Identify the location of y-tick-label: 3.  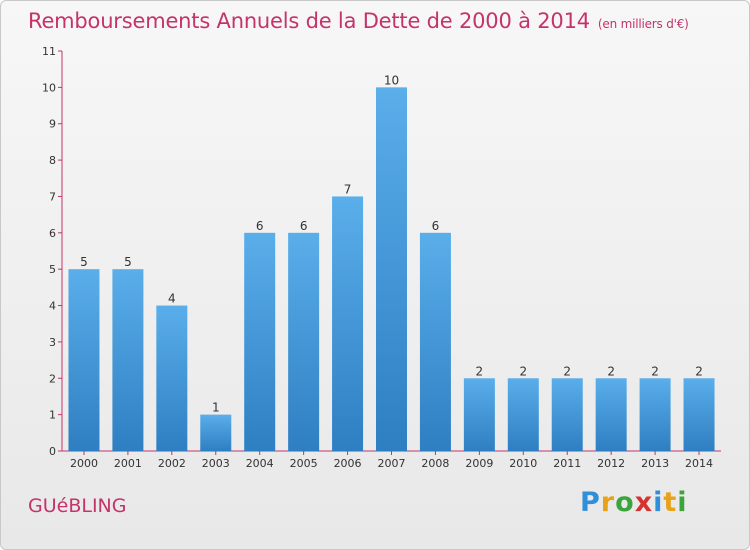
(52, 342).